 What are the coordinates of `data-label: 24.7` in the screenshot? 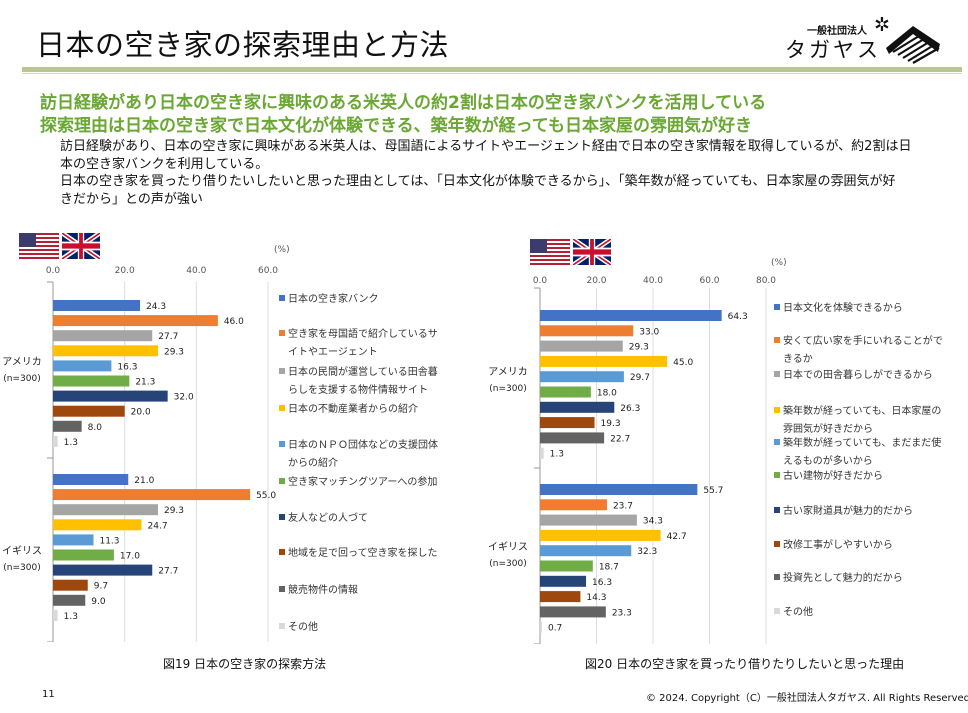 It's located at (158, 526).